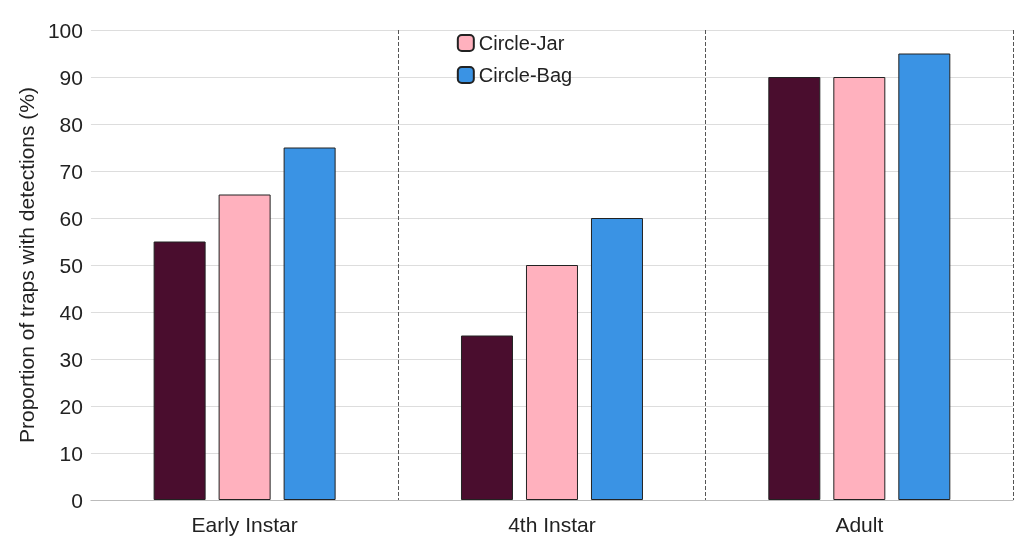 The width and height of the screenshot is (1029, 558). Describe the element at coordinates (71, 406) in the screenshot. I see `y-tick-label: 20` at that location.